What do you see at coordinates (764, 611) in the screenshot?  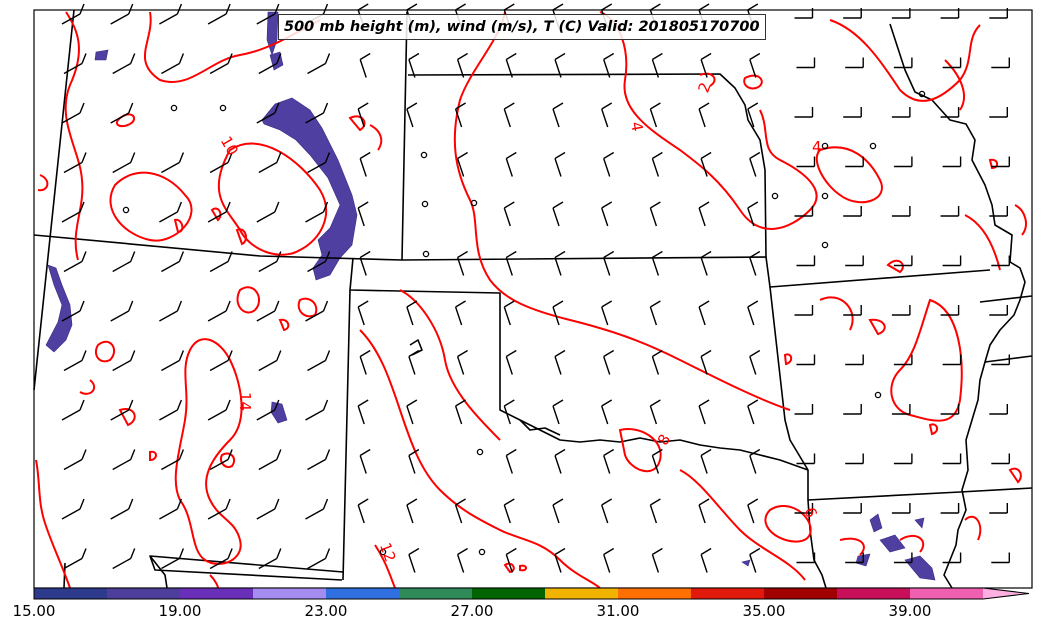 I see `colorbar-tick-label: 35.00` at bounding box center [764, 611].